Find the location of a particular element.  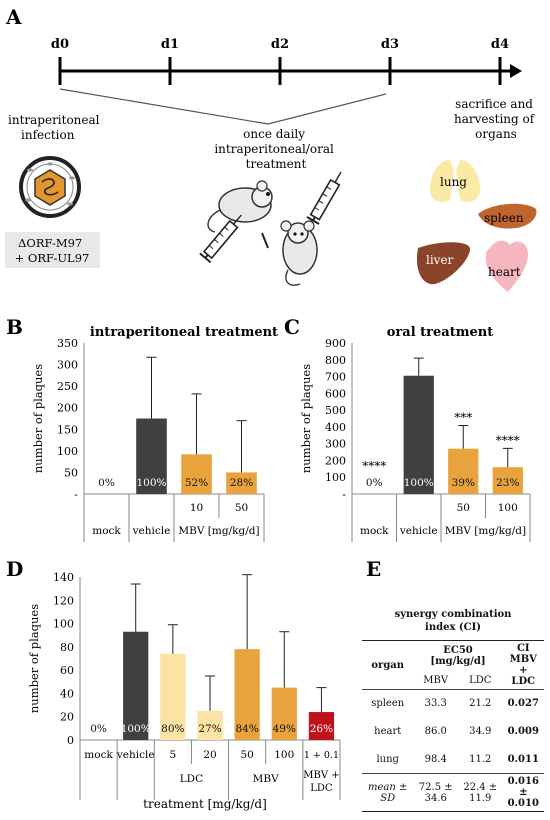

chart-d-xlabel: treatment [mg/kg/d] is located at coordinates (205, 804).